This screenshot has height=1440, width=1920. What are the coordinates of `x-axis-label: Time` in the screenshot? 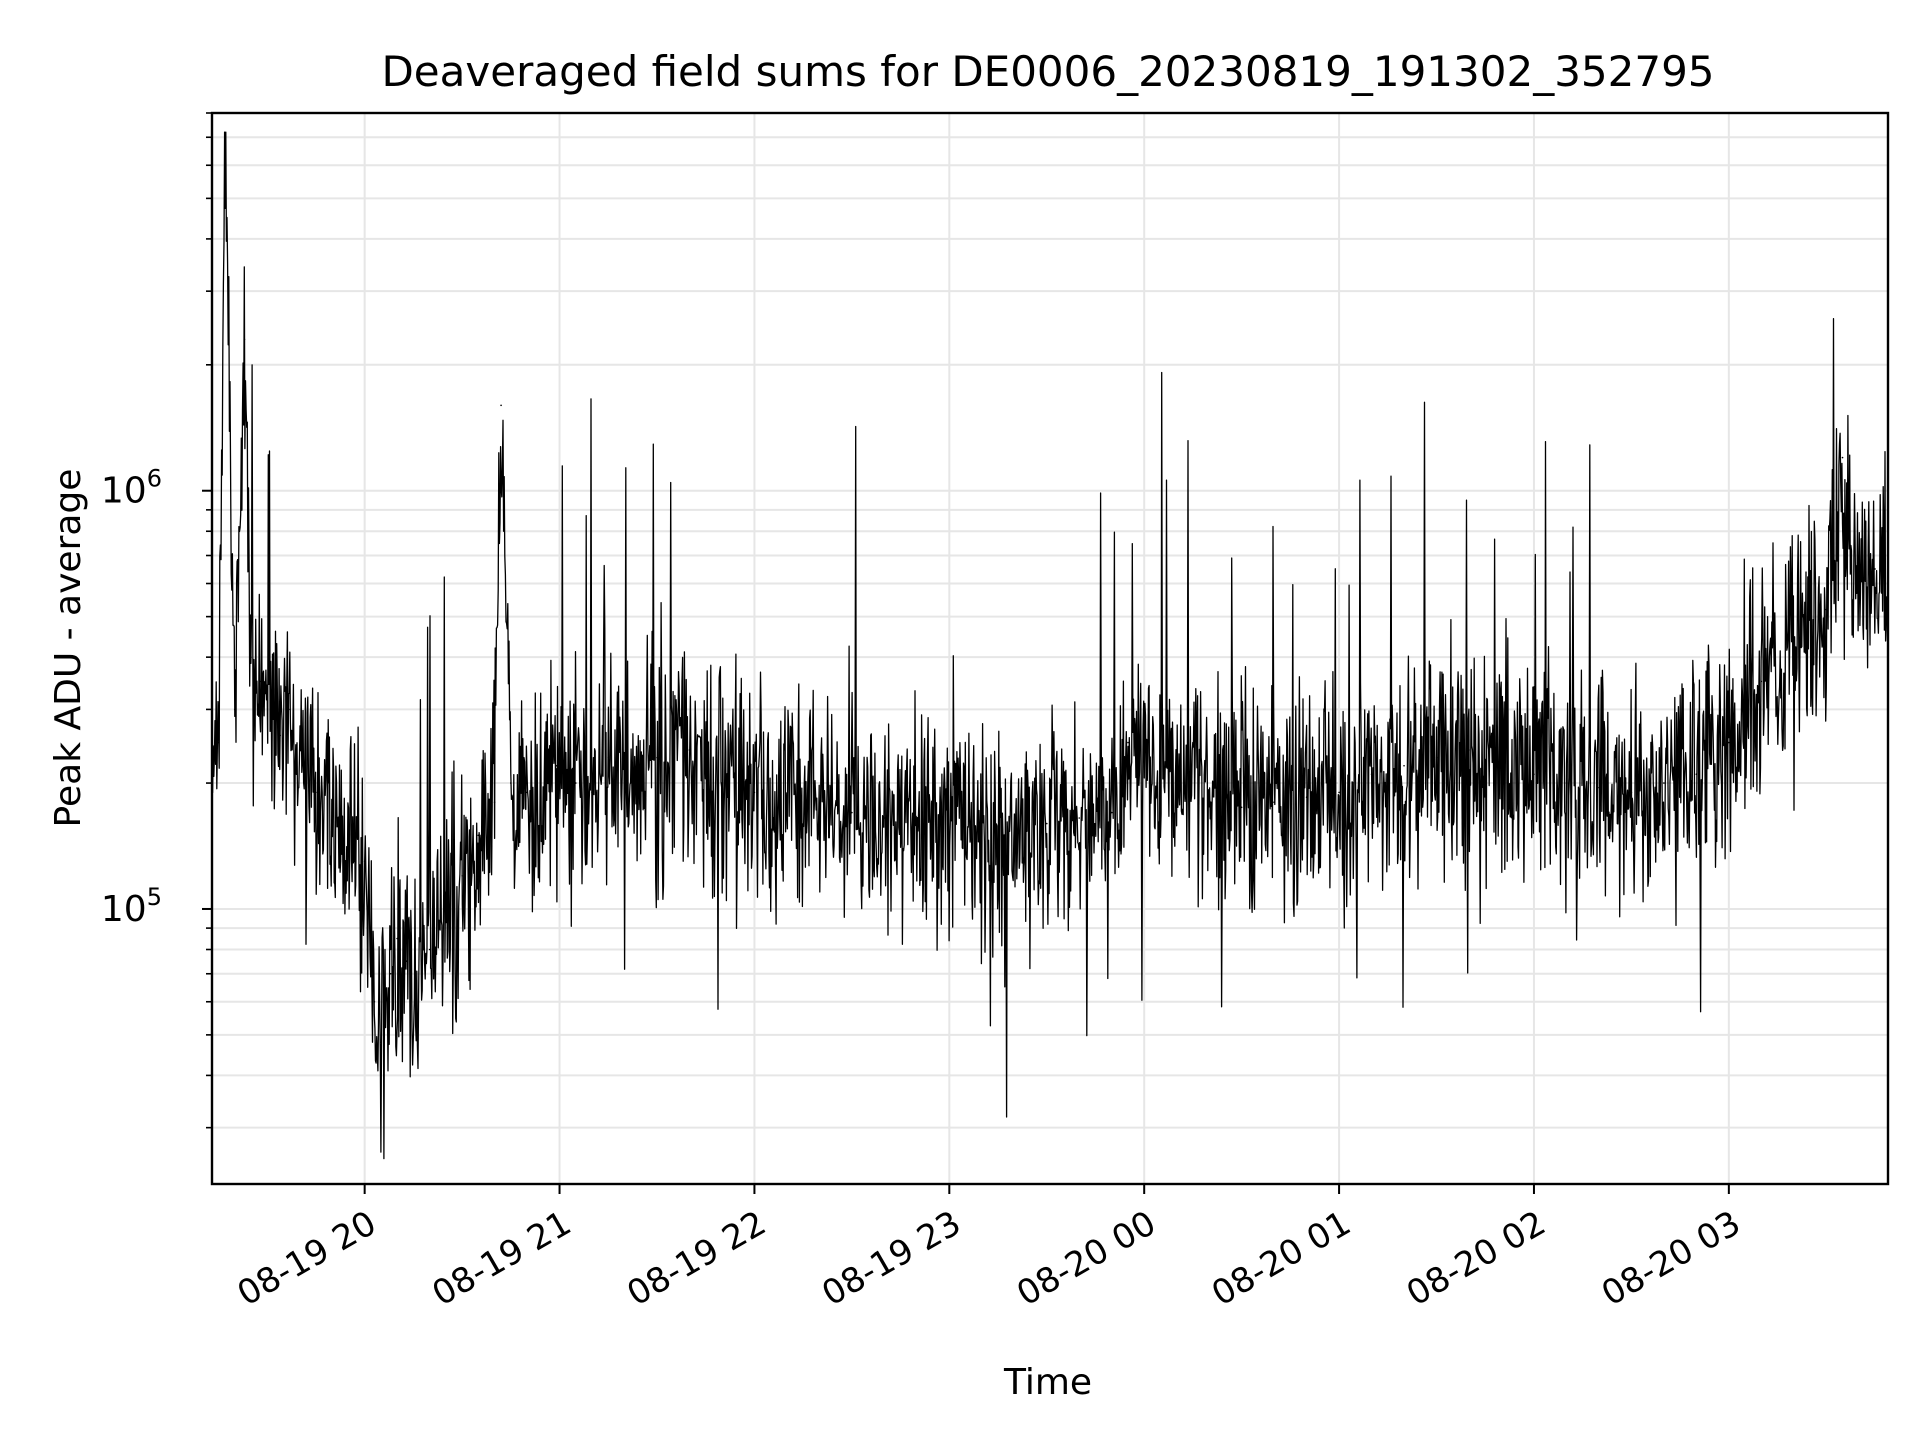 It's located at (1047, 1382).